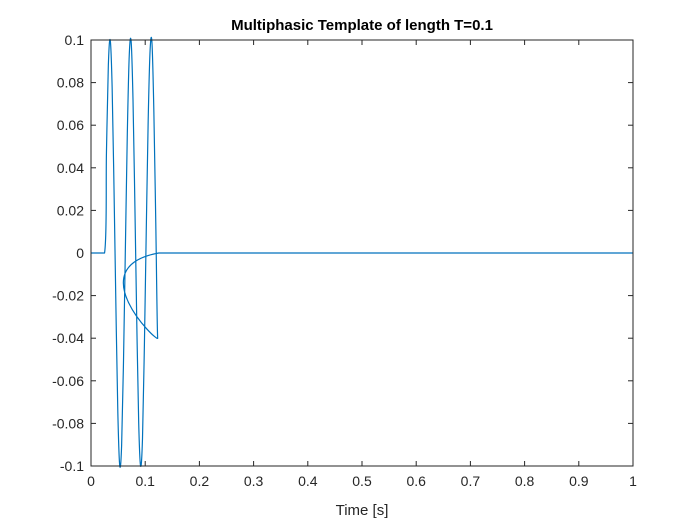  Describe the element at coordinates (70, 83) in the screenshot. I see `y-tick-label: 0.08` at that location.